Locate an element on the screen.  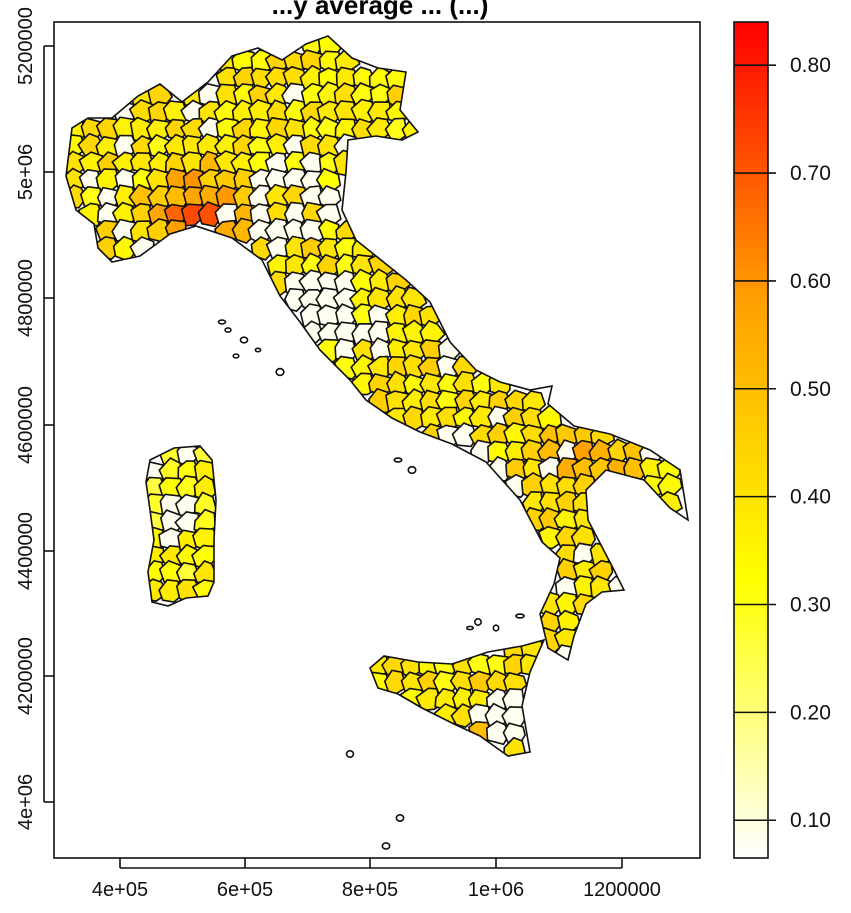
legend-tick-label: 0.20 is located at coordinates (810, 712).